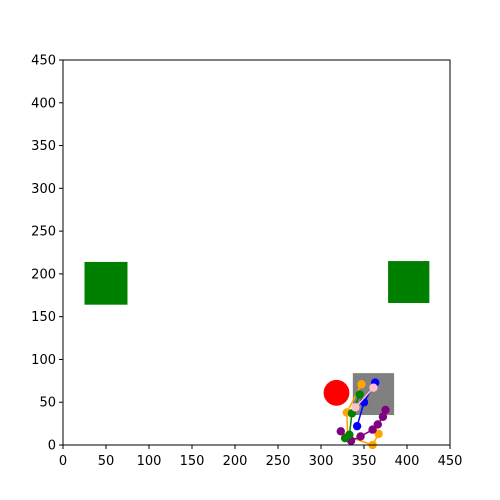 This screenshot has width=500, height=500. Describe the element at coordinates (43, 189) in the screenshot. I see `y-tick-label: 300` at that location.